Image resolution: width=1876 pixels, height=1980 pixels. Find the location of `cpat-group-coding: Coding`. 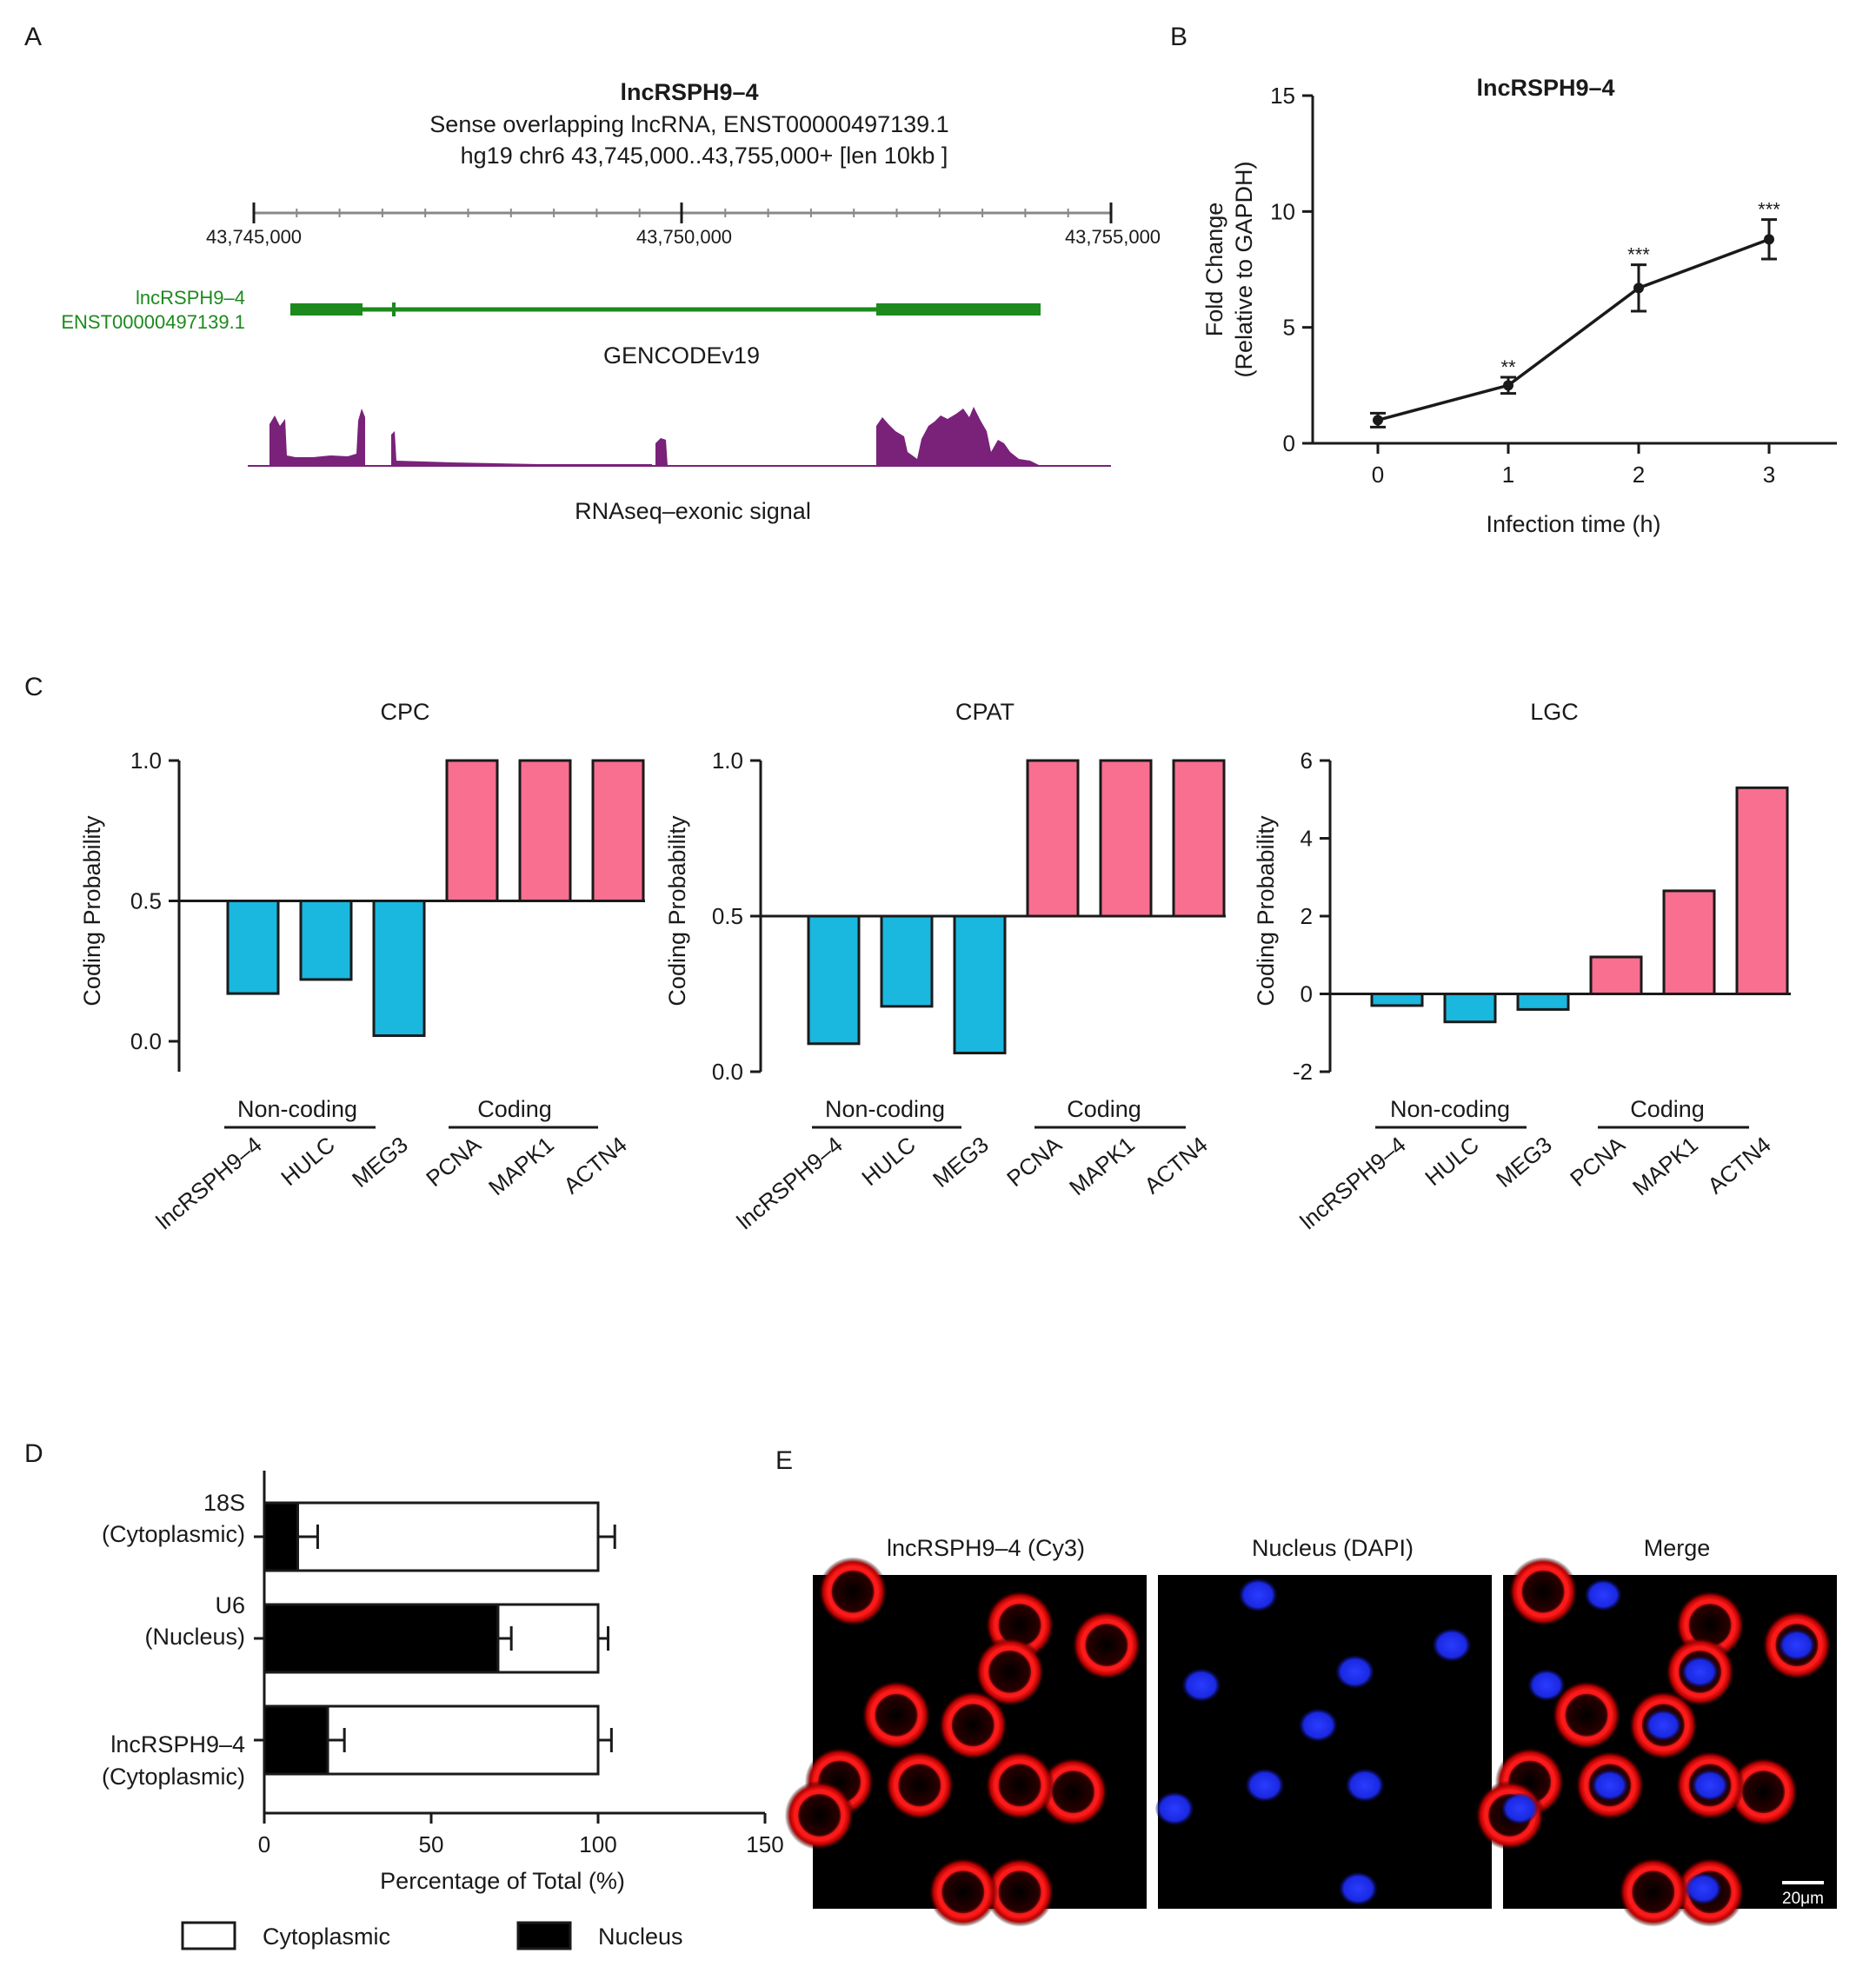

cpat-group-coding: Coding is located at coordinates (1104, 1109).